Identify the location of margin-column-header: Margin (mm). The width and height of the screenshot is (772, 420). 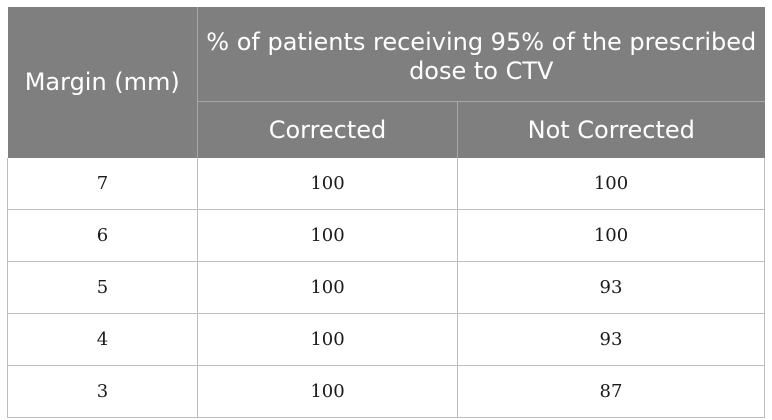
(102, 82).